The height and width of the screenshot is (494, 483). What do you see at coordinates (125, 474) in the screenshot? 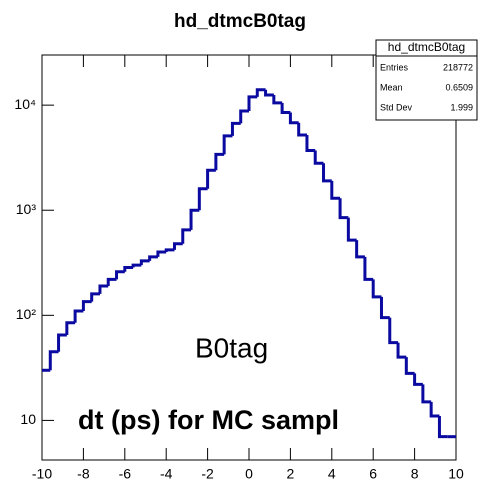
I see `x-tick-label: -6` at bounding box center [125, 474].